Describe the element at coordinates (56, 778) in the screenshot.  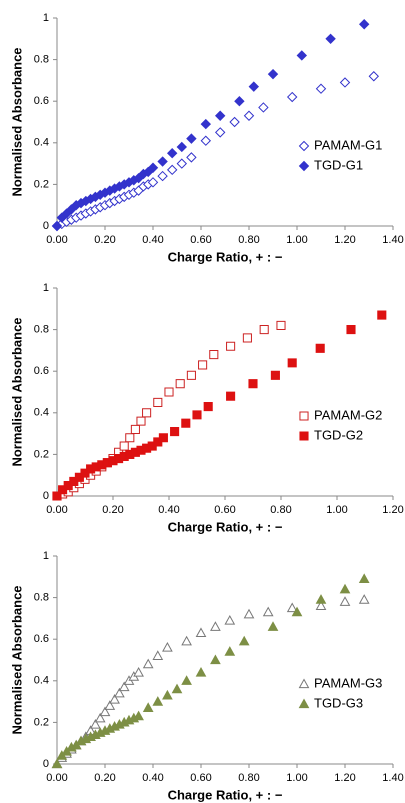
I see `x-tick-label: 0.00` at that location.